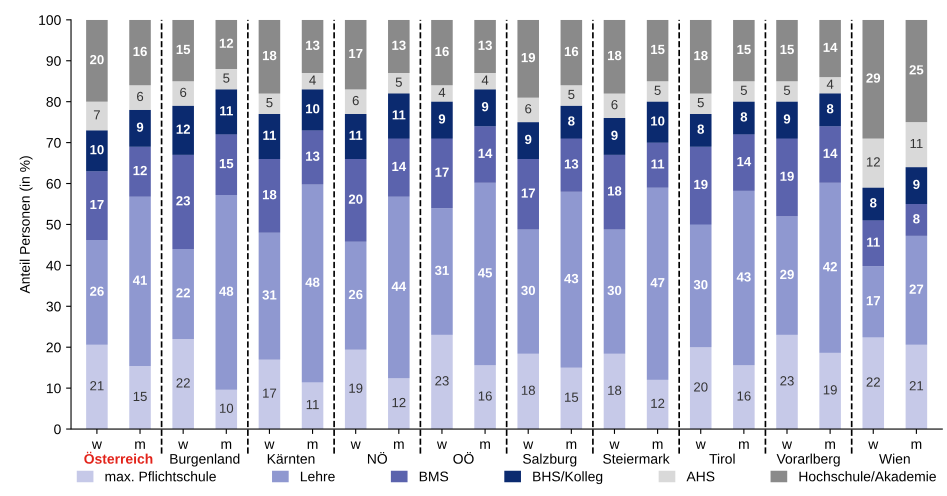 This screenshot has height=496, width=947. What do you see at coordinates (53, 307) in the screenshot?
I see `y-tick-label: 30` at bounding box center [53, 307].